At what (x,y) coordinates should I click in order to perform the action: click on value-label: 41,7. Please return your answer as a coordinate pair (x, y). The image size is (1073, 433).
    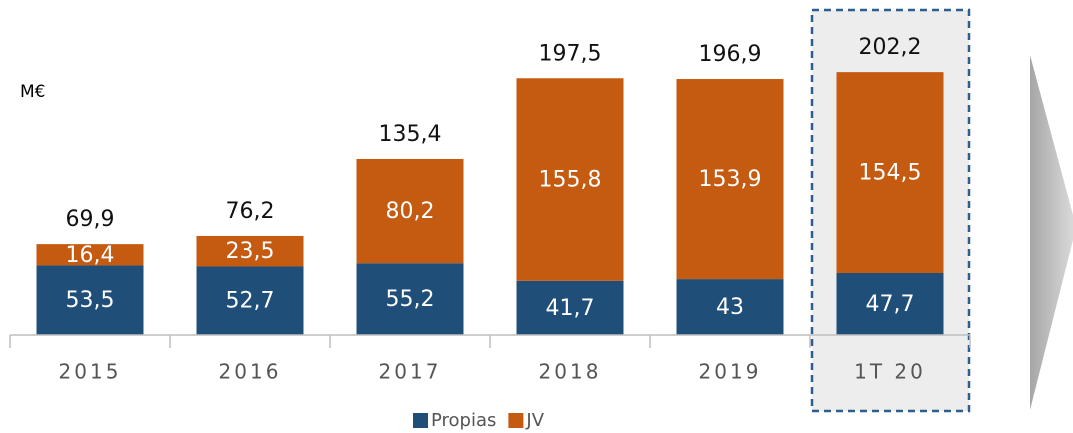
    Looking at the image, I should click on (570, 308).